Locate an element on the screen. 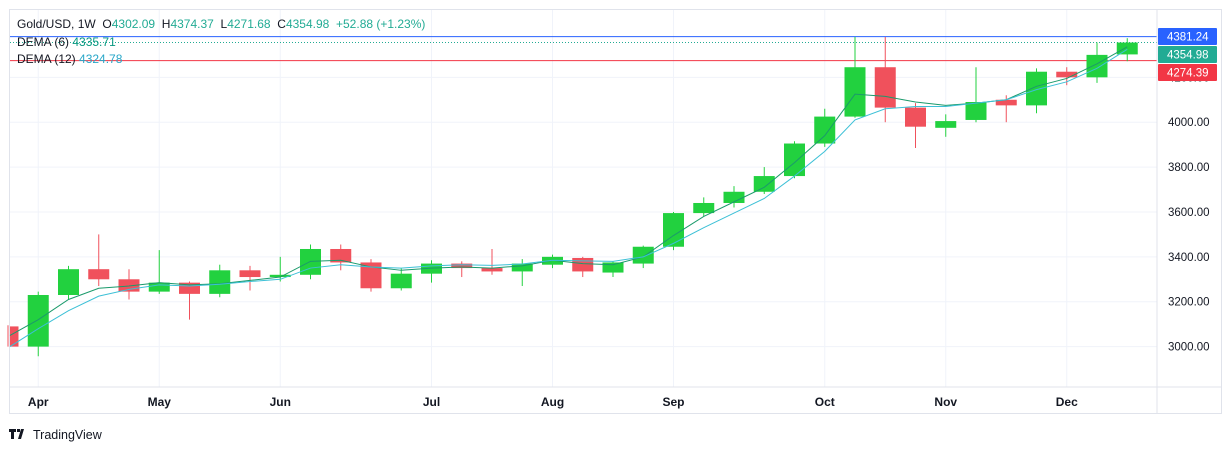 The height and width of the screenshot is (452, 1231). time-tick-label: Jul is located at coordinates (431, 402).